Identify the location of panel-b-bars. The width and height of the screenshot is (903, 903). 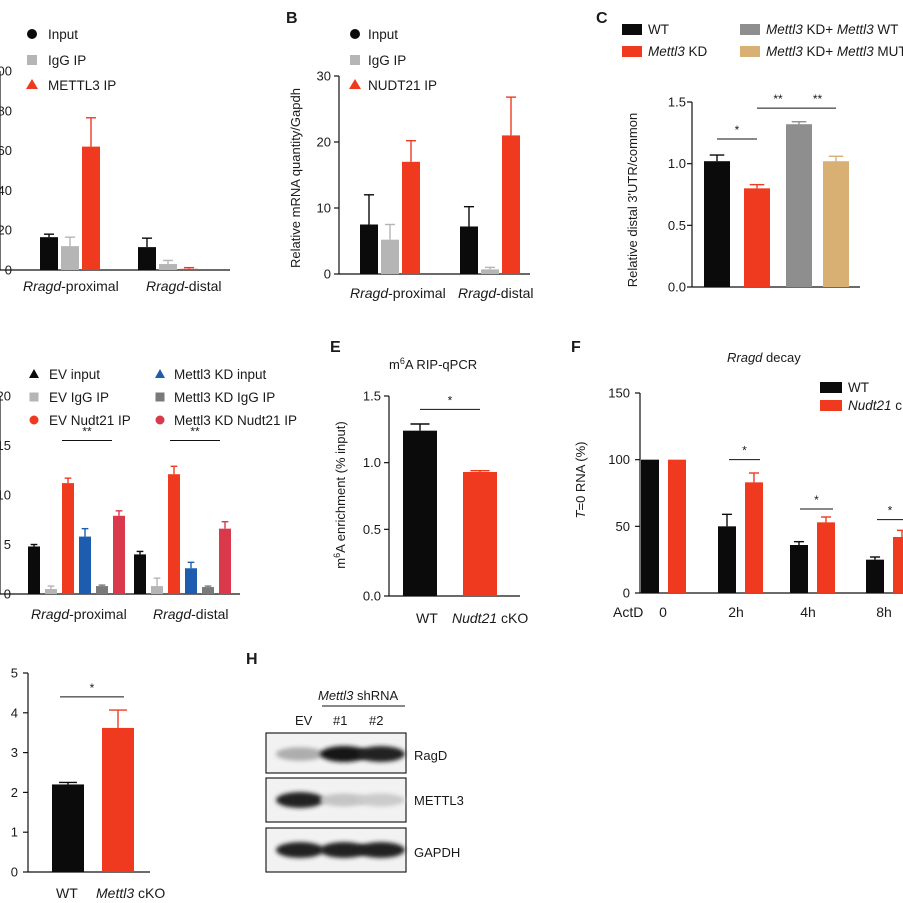
(434, 185).